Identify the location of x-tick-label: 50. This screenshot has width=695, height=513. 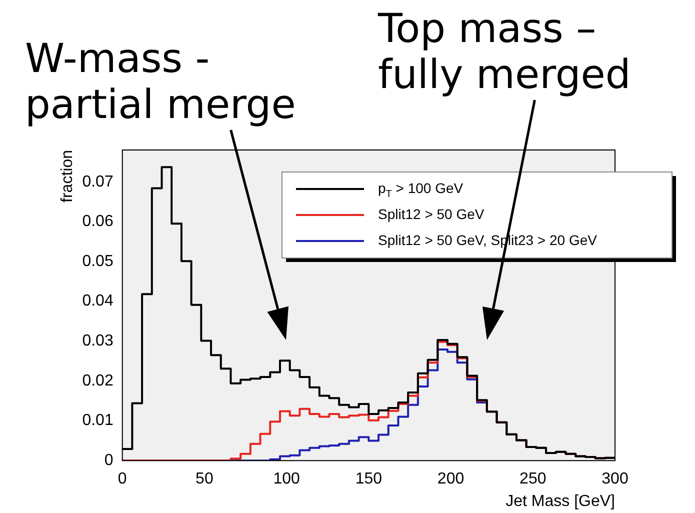
(205, 479).